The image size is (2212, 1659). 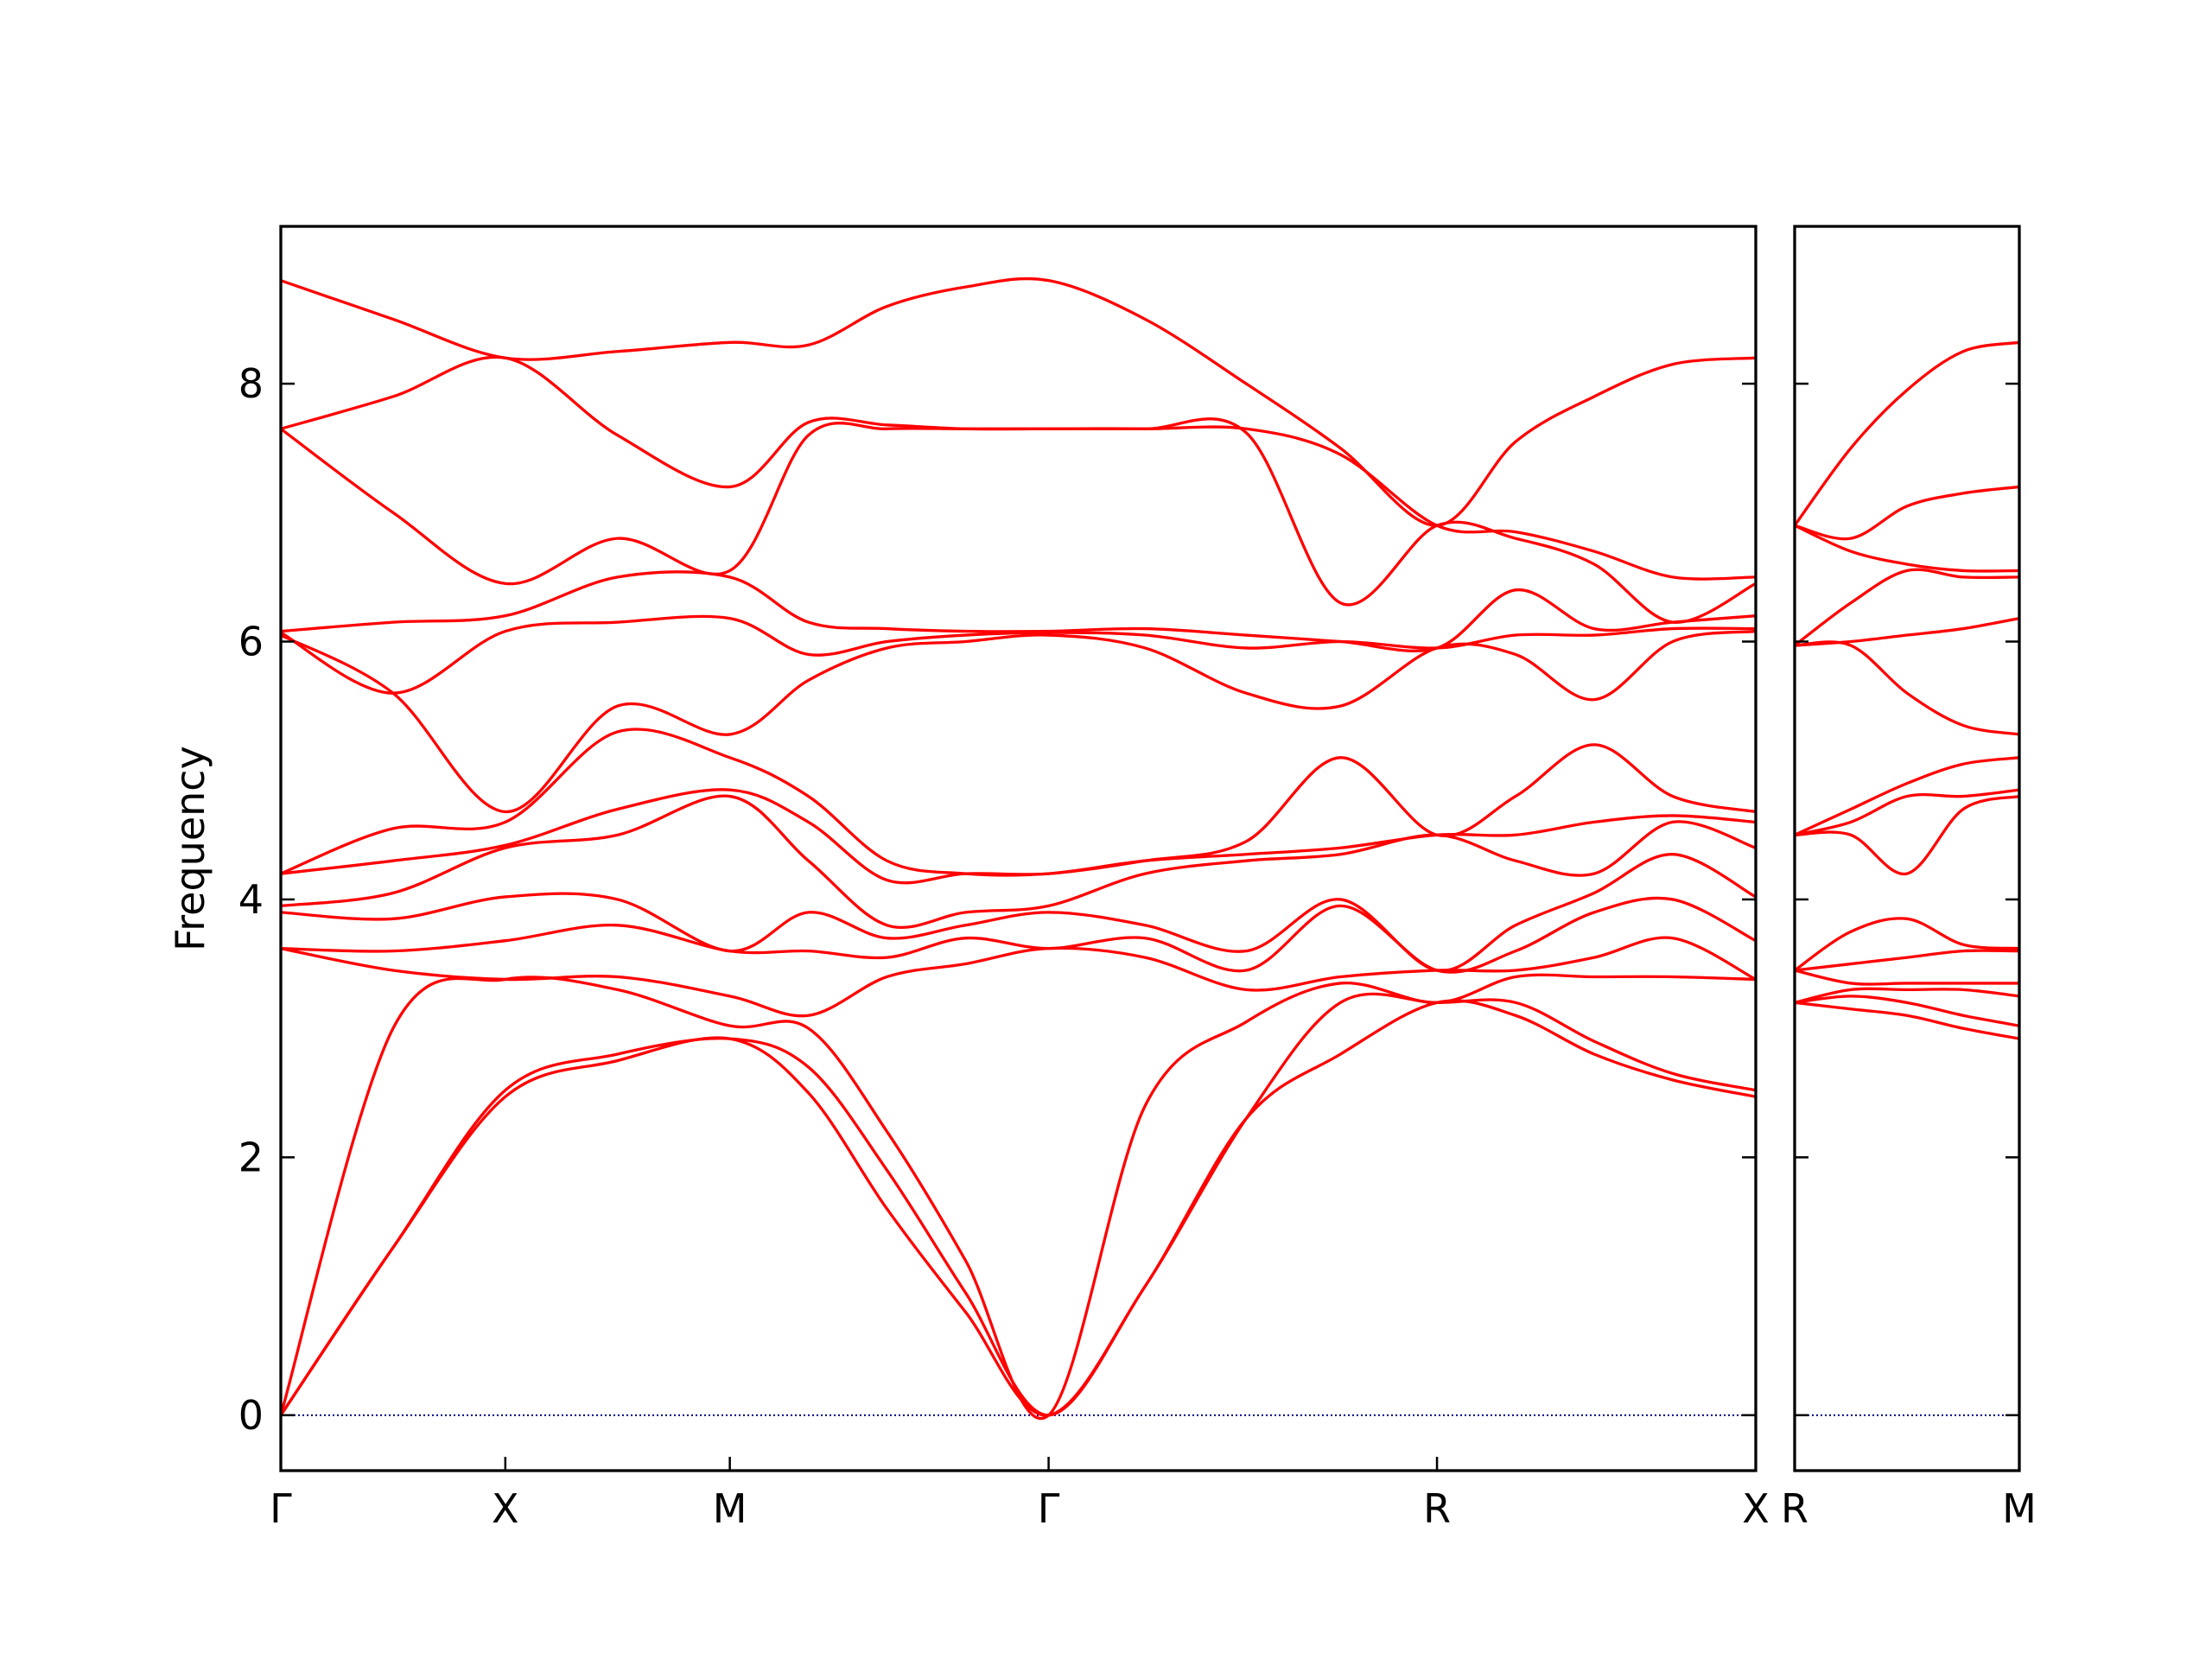 I want to click on y-tick-label: 4, so click(x=251, y=899).